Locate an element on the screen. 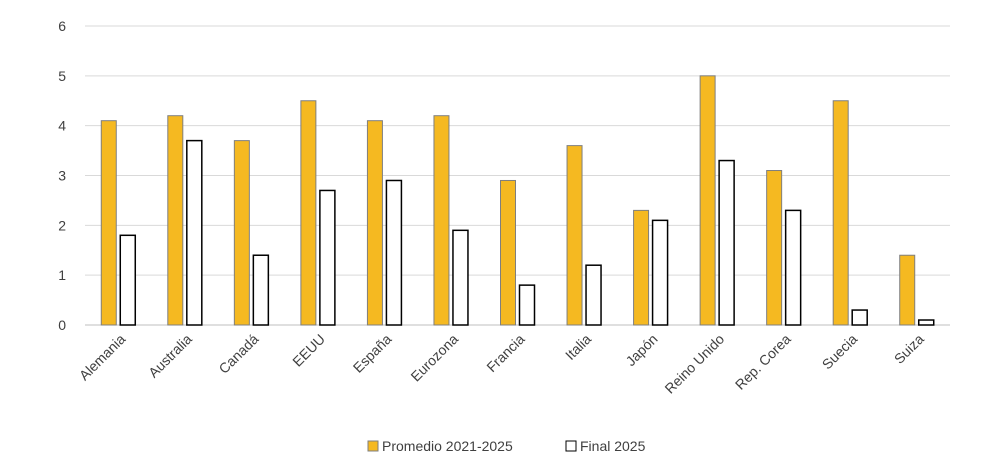 This screenshot has width=986, height=474. x-category-label: Francia is located at coordinates (505, 353).